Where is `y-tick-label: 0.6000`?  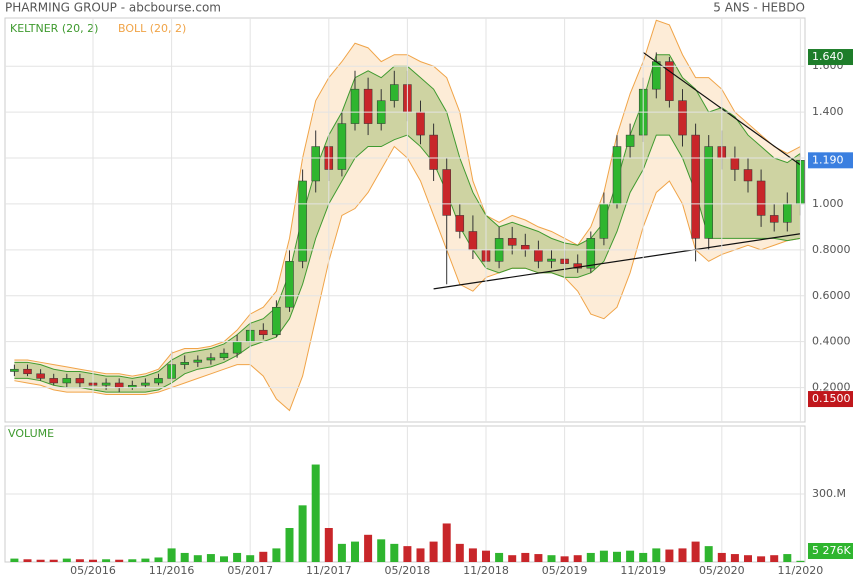
y-tick-label: 0.6000 is located at coordinates (831, 295).